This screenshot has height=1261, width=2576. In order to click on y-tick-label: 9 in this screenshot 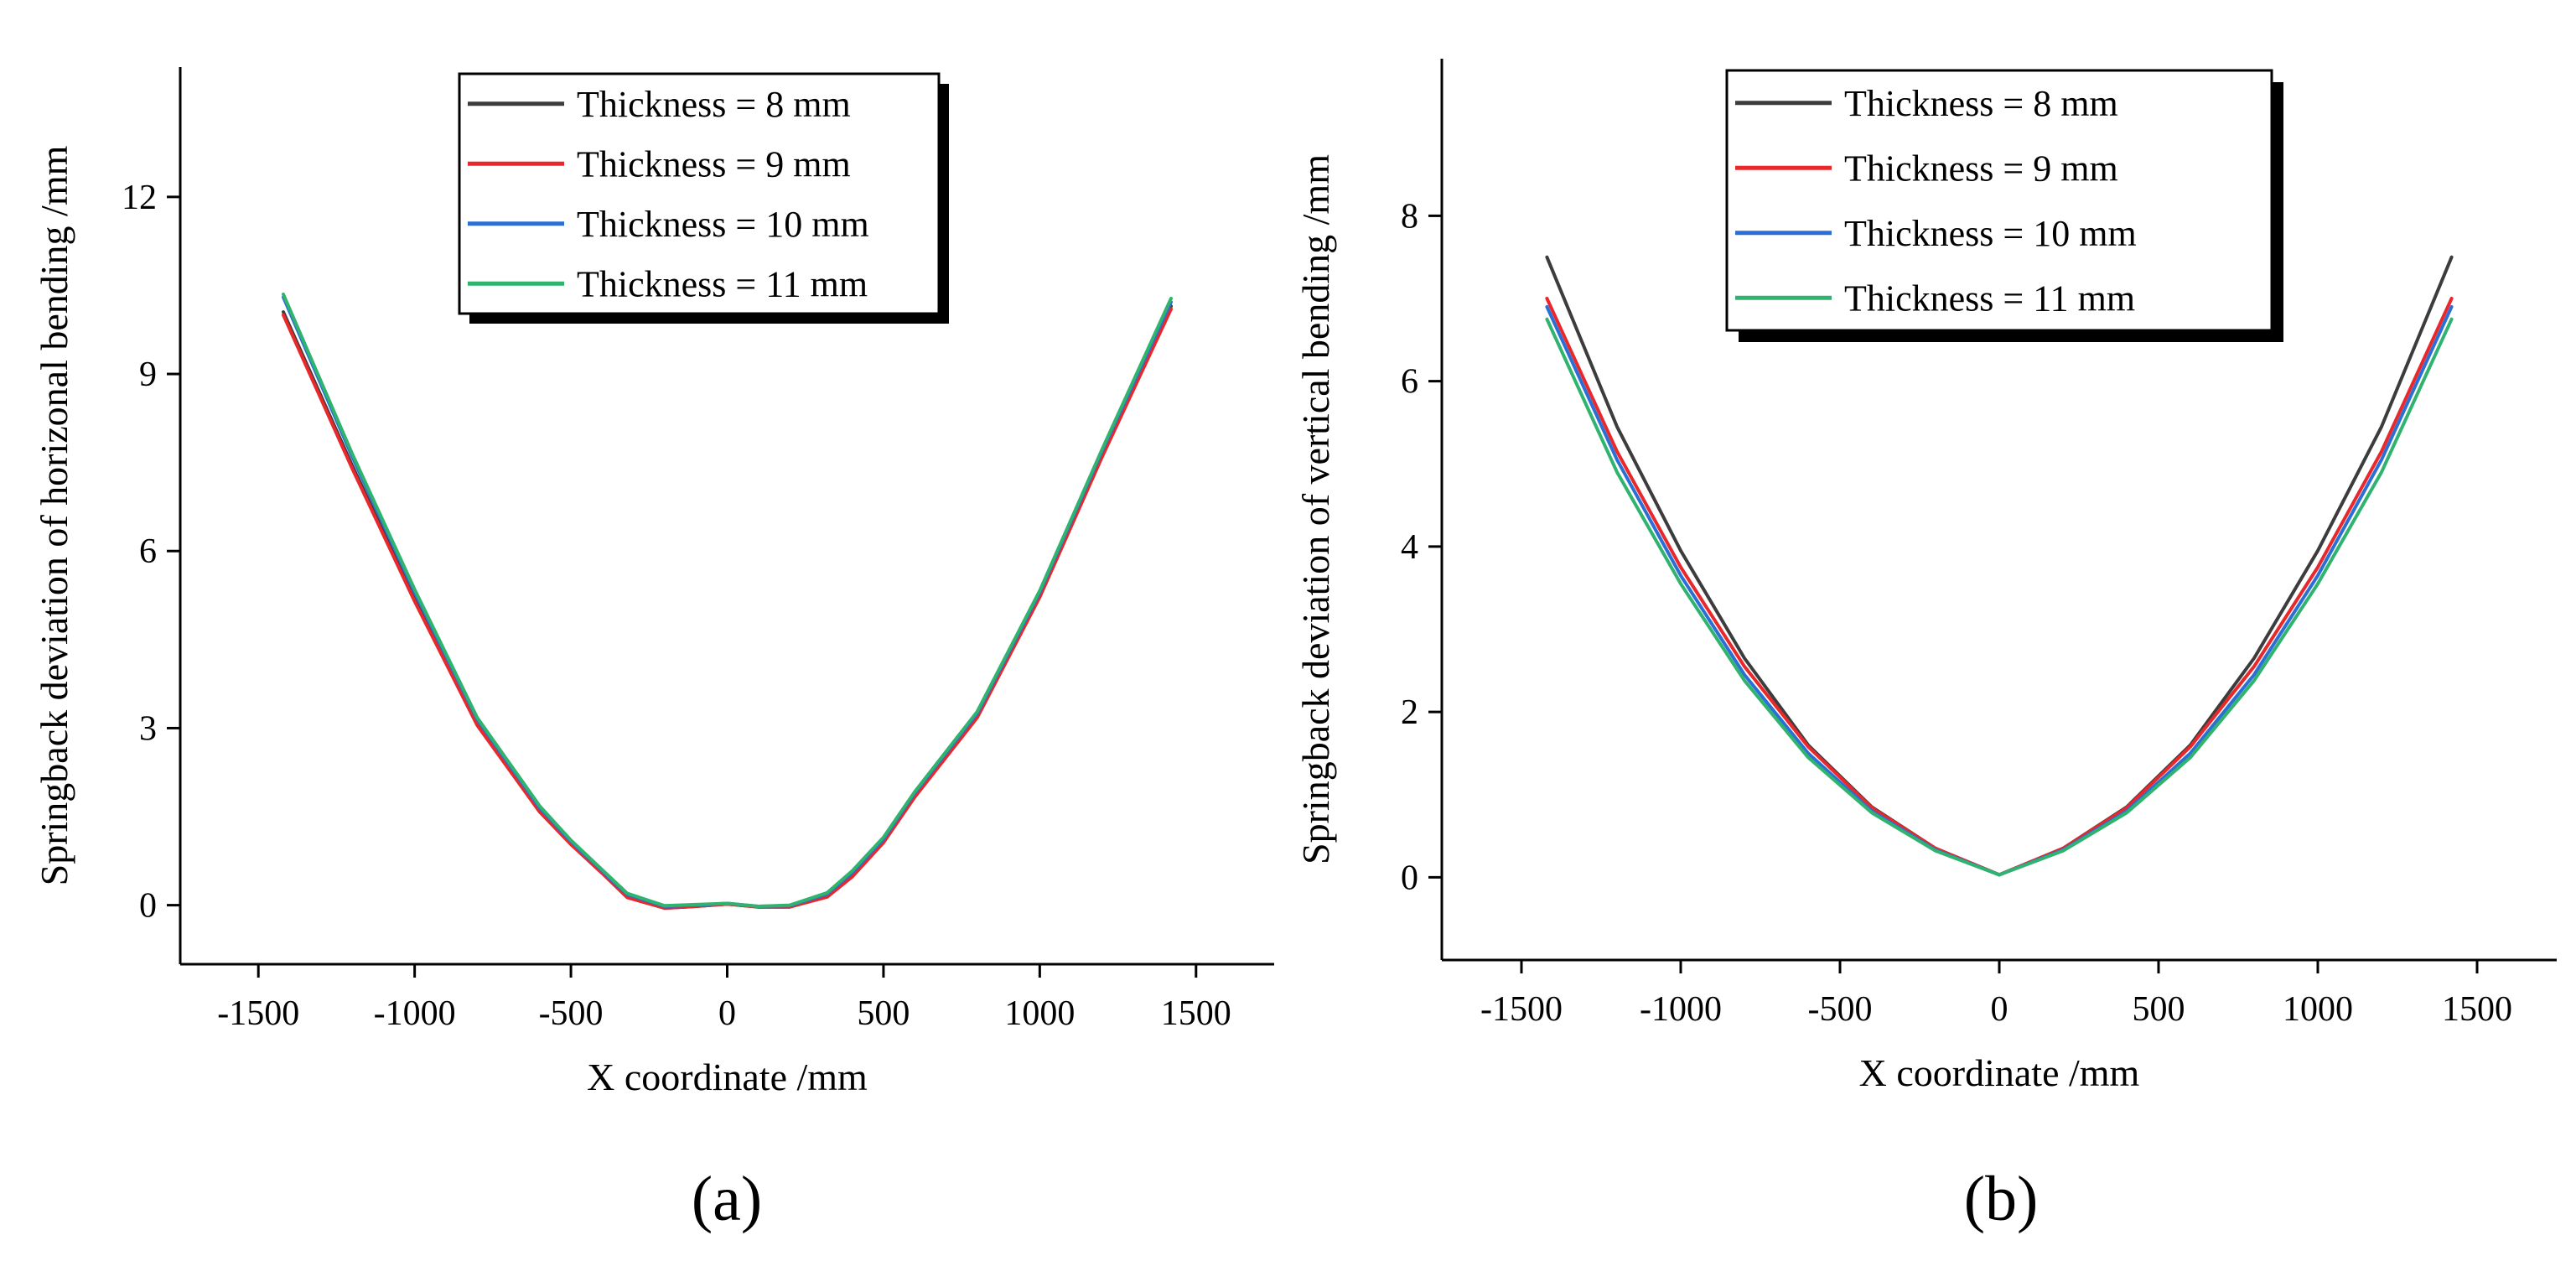, I will do `click(148, 374)`.